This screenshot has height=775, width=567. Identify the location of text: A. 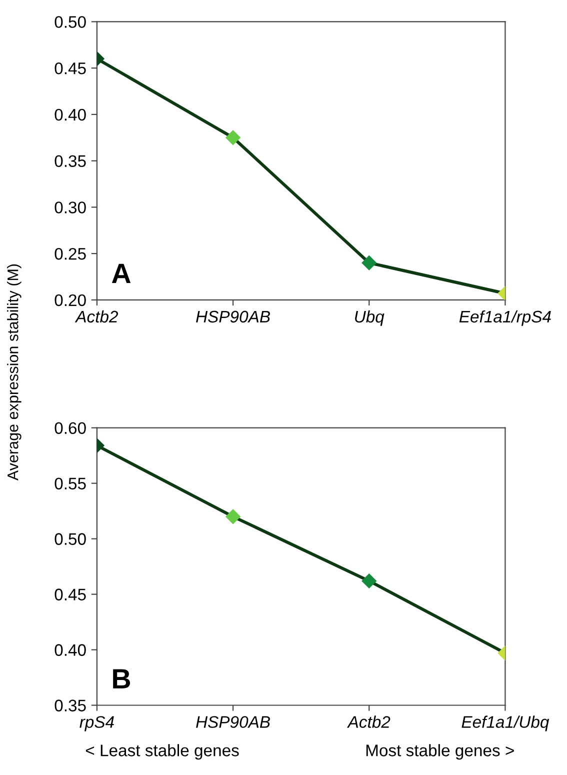
(121, 274).